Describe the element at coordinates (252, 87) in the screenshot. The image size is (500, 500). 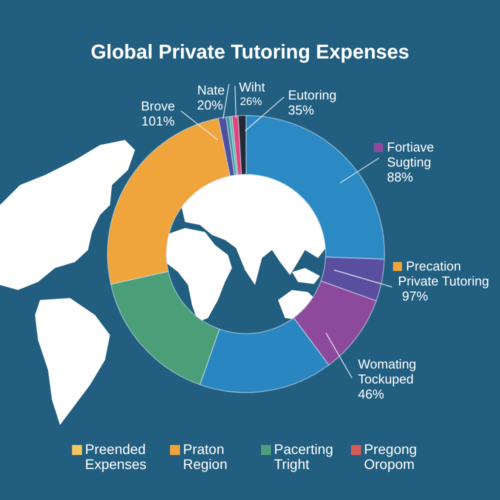
I see `slice-label: Wiht` at that location.